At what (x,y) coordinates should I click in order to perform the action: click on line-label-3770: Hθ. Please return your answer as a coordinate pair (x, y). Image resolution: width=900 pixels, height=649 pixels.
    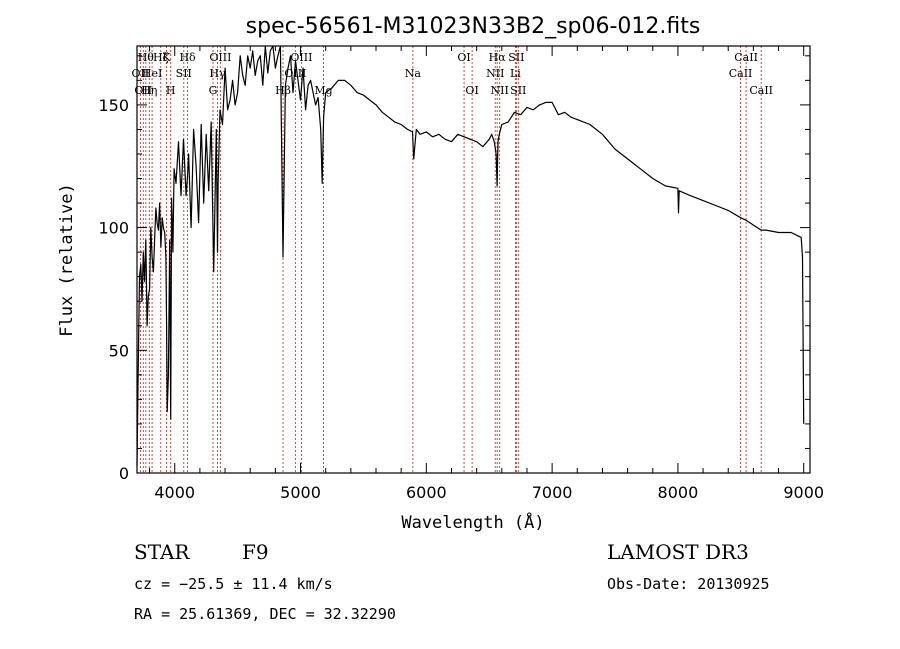
    Looking at the image, I should click on (146, 57).